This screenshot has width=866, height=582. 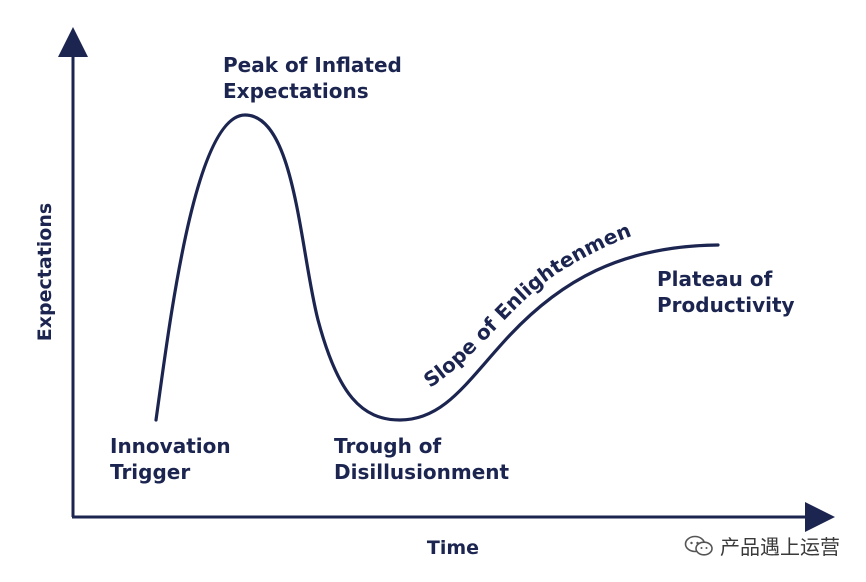 What do you see at coordinates (715, 279) in the screenshot?
I see `label-plateau-line1: Plateau of` at bounding box center [715, 279].